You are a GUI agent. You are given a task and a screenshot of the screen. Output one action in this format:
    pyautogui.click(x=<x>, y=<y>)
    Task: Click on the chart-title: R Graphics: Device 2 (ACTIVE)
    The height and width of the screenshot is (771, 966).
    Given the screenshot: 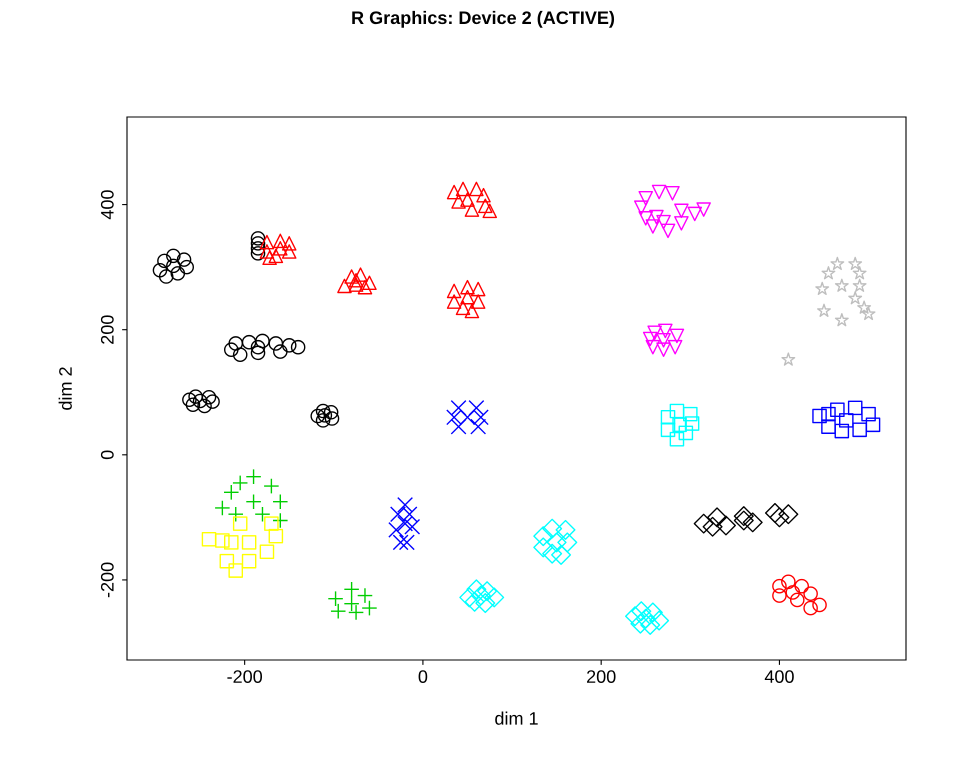 What is the action you would take?
    pyautogui.click(x=483, y=19)
    